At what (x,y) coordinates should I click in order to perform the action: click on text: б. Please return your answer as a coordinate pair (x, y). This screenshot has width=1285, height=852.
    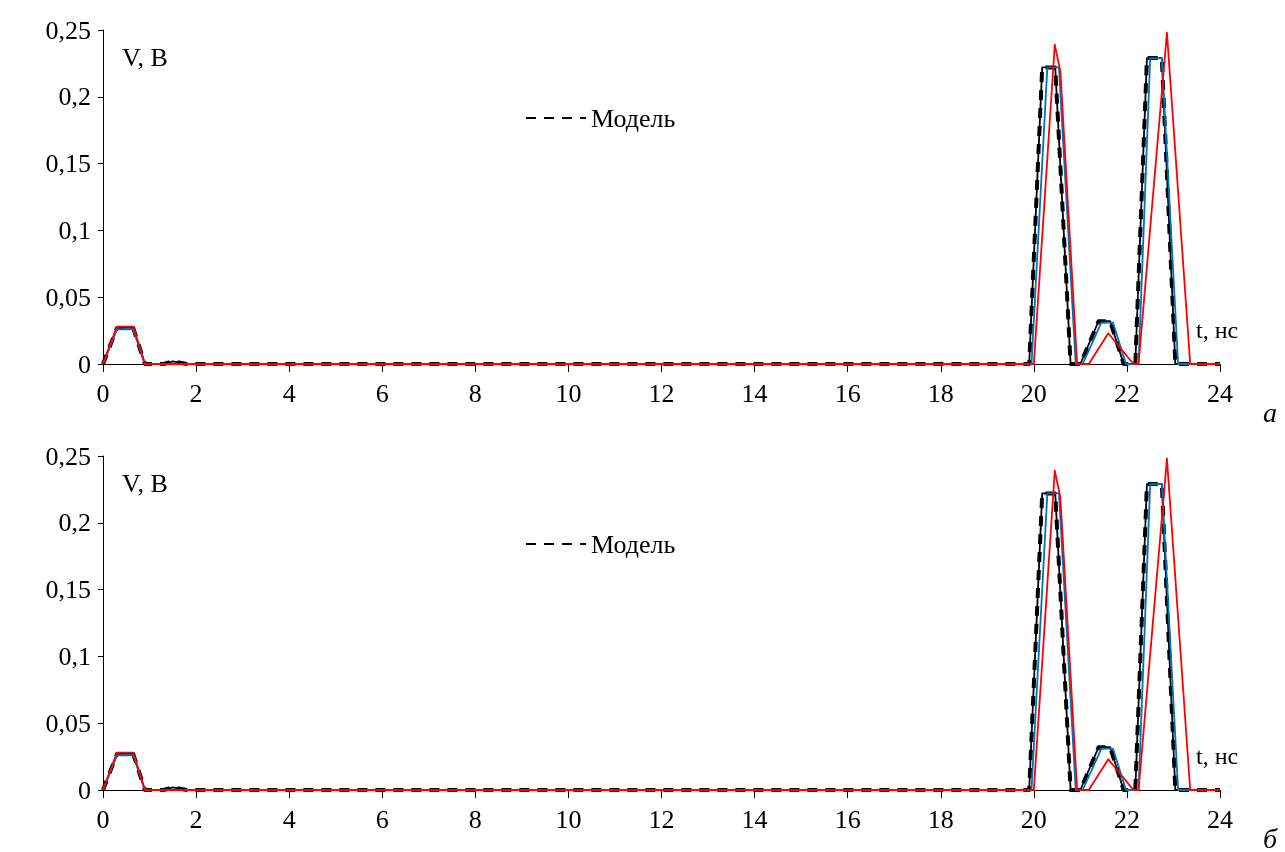
    Looking at the image, I should click on (1270, 837).